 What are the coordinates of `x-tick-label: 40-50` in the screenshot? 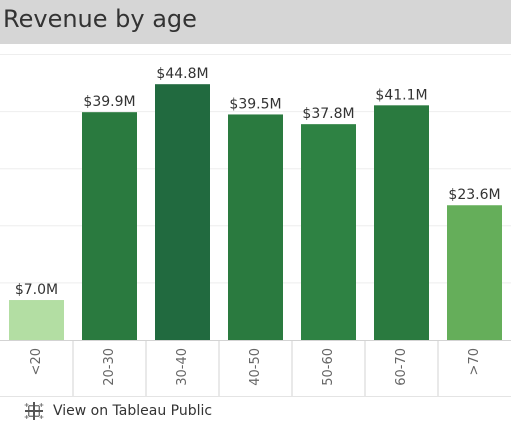 It's located at (255, 367).